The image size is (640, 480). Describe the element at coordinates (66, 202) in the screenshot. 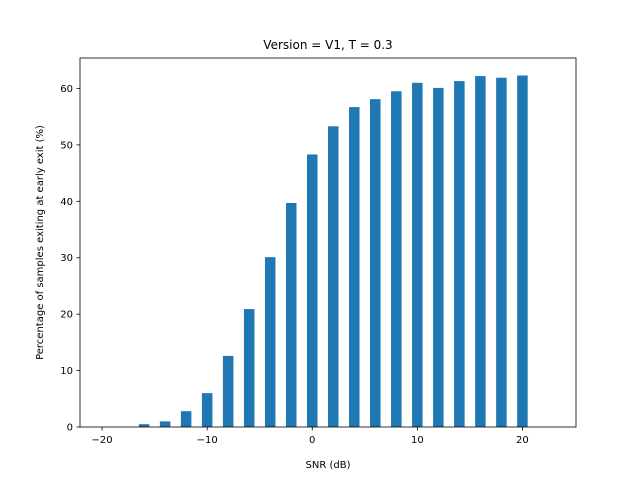

I see `y-tick-label: 40` at that location.